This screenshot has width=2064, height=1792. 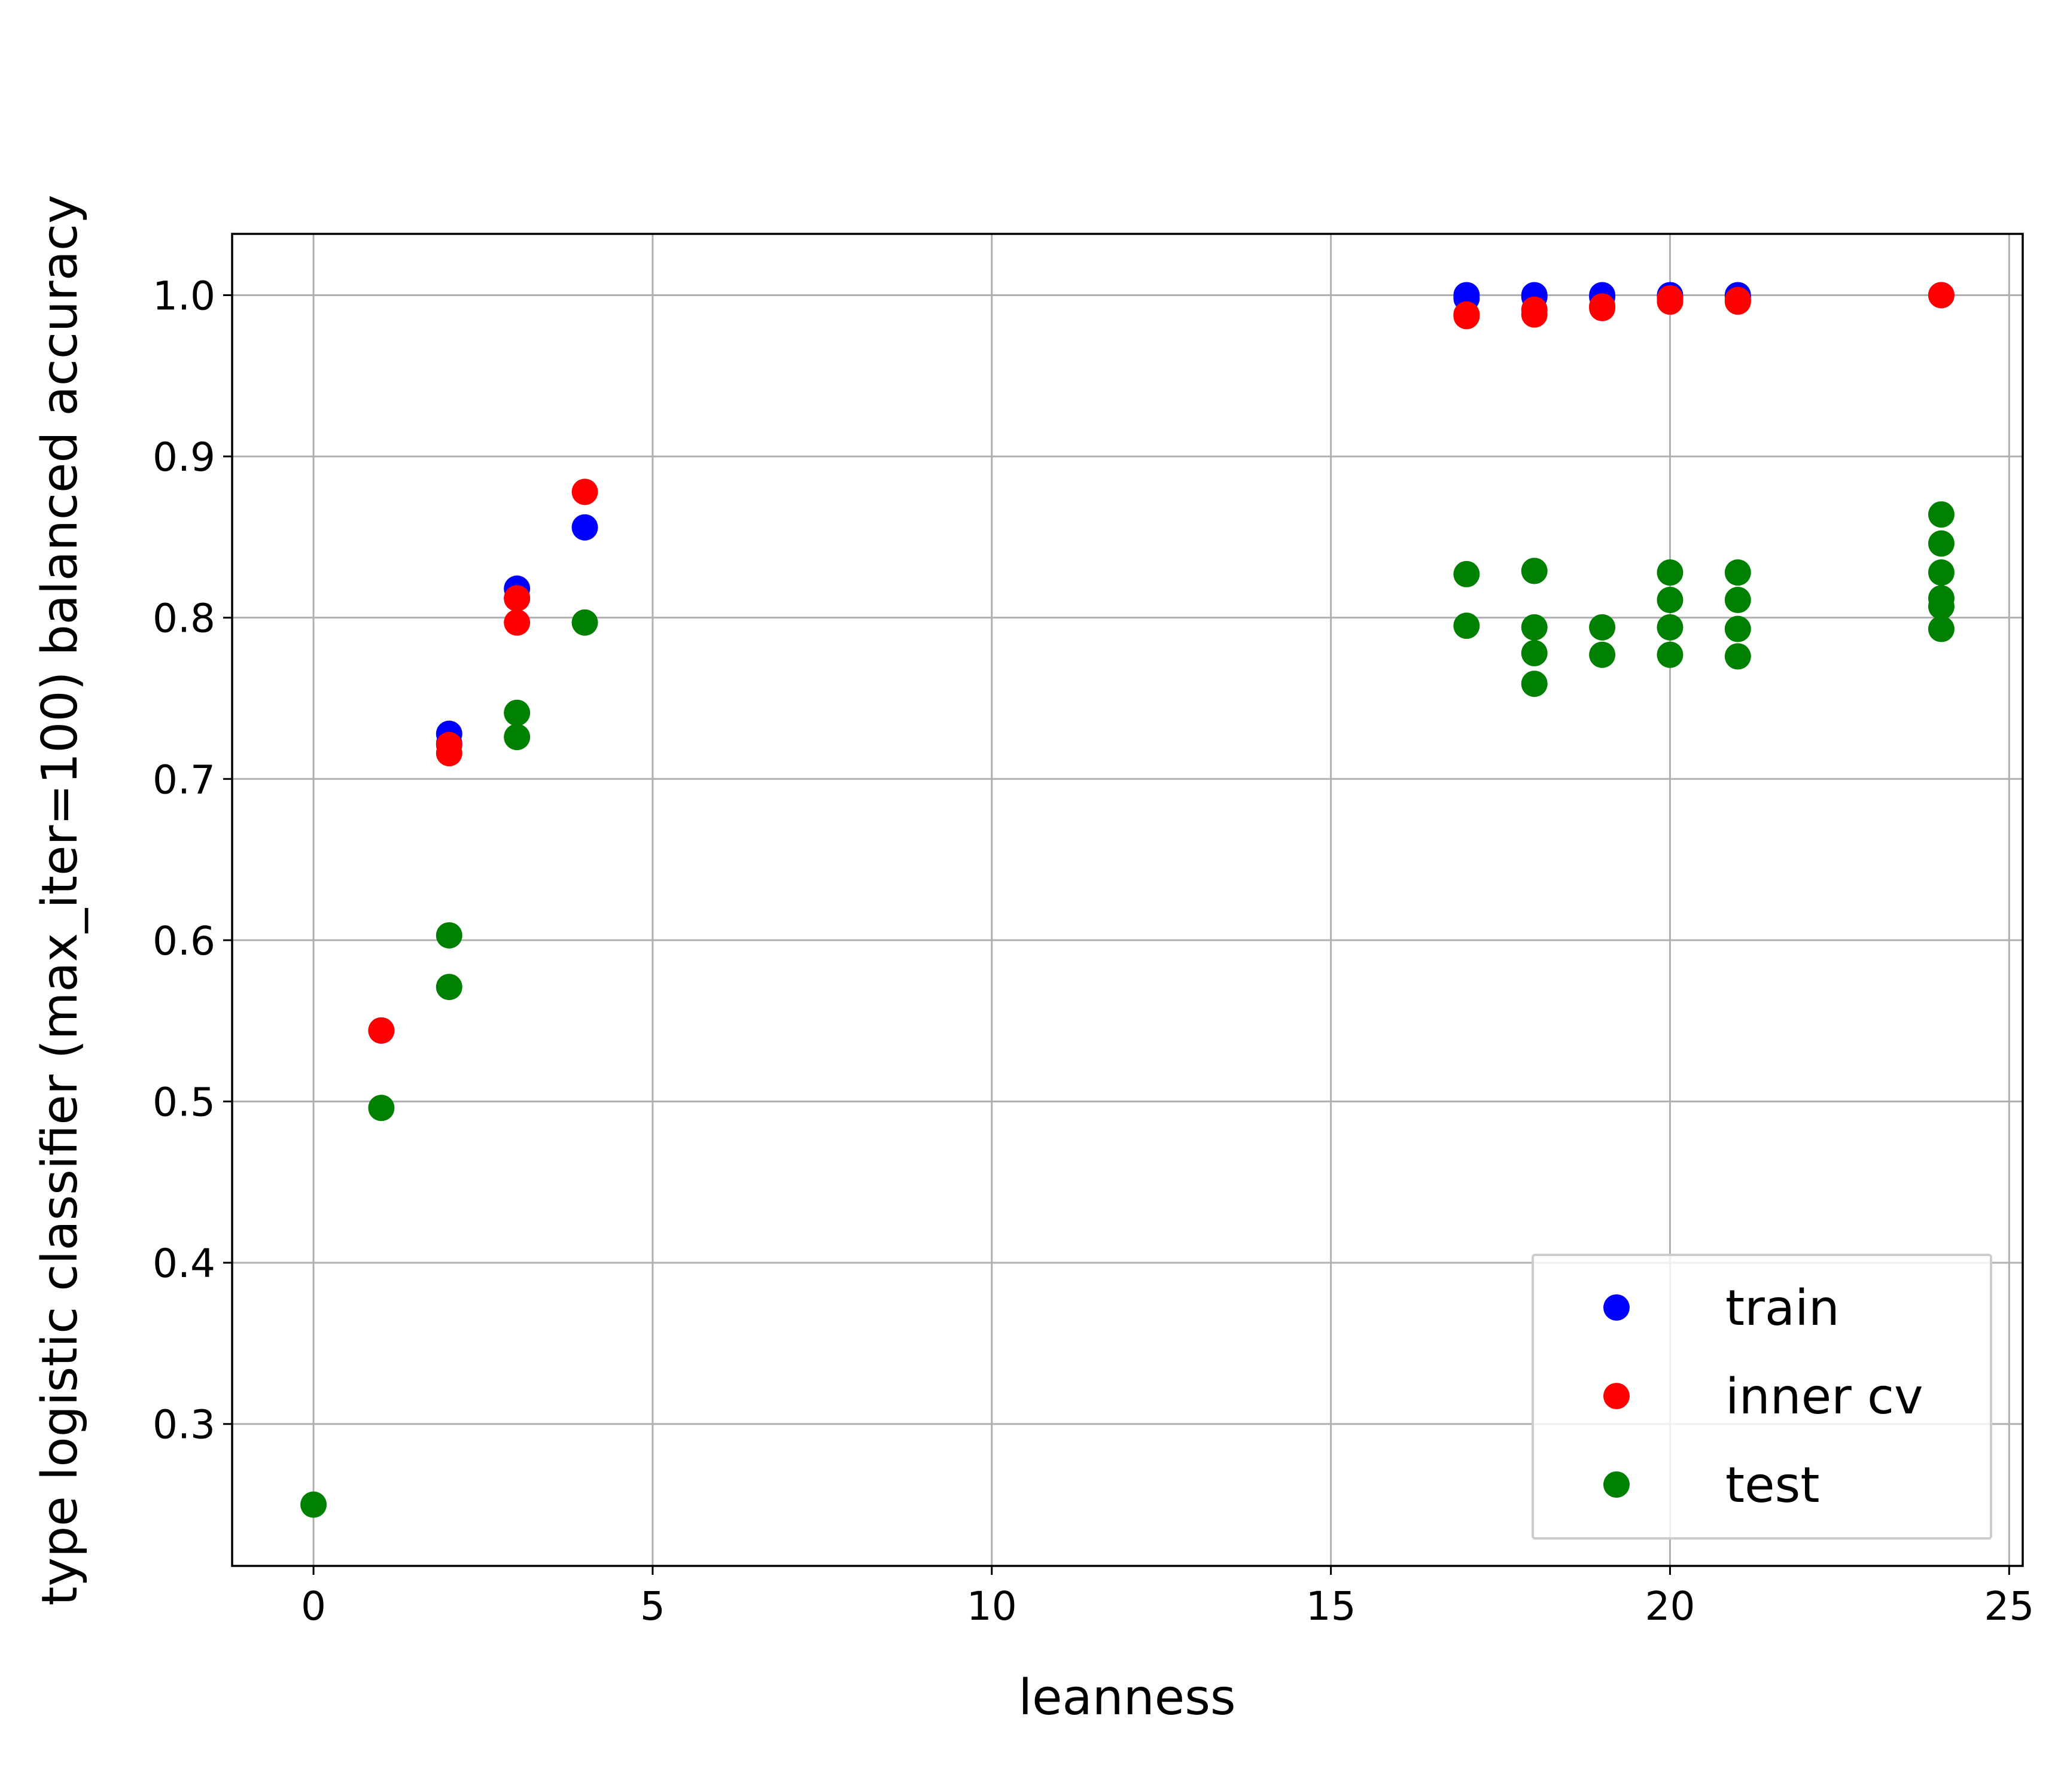 What do you see at coordinates (653, 1606) in the screenshot?
I see `x-tick-label: 5` at bounding box center [653, 1606].